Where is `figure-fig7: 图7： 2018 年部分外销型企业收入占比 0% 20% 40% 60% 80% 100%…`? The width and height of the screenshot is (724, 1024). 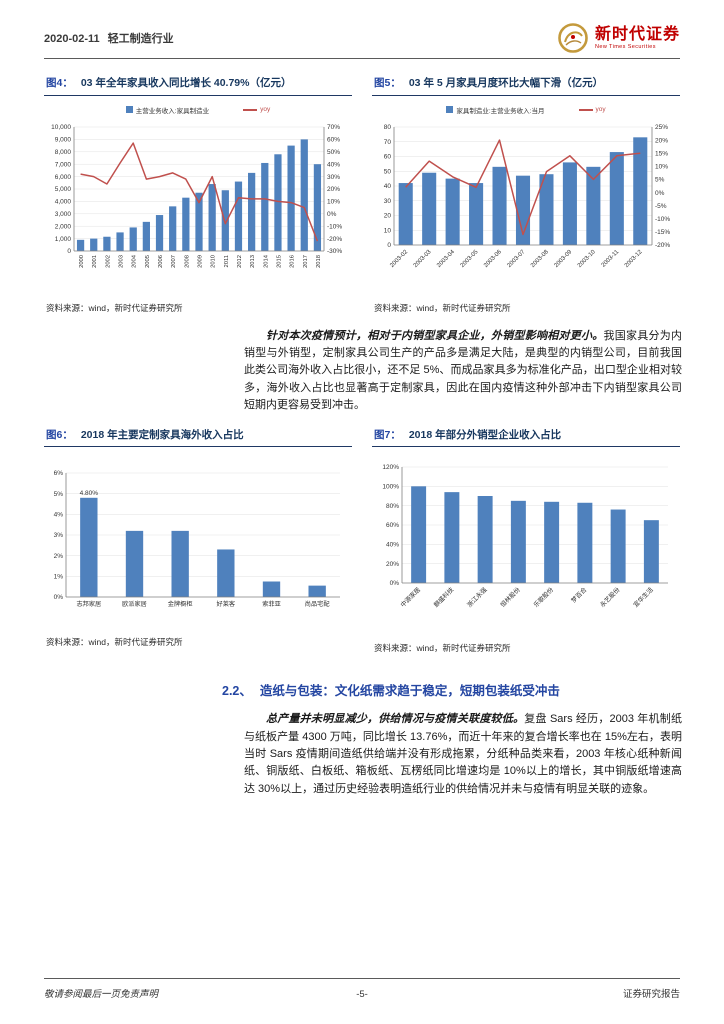 figure-fig7: 图7： 2018 年部分外销型企业收入占比 0% 20% 40% 60% 80% 100%… is located at coordinates (526, 541).